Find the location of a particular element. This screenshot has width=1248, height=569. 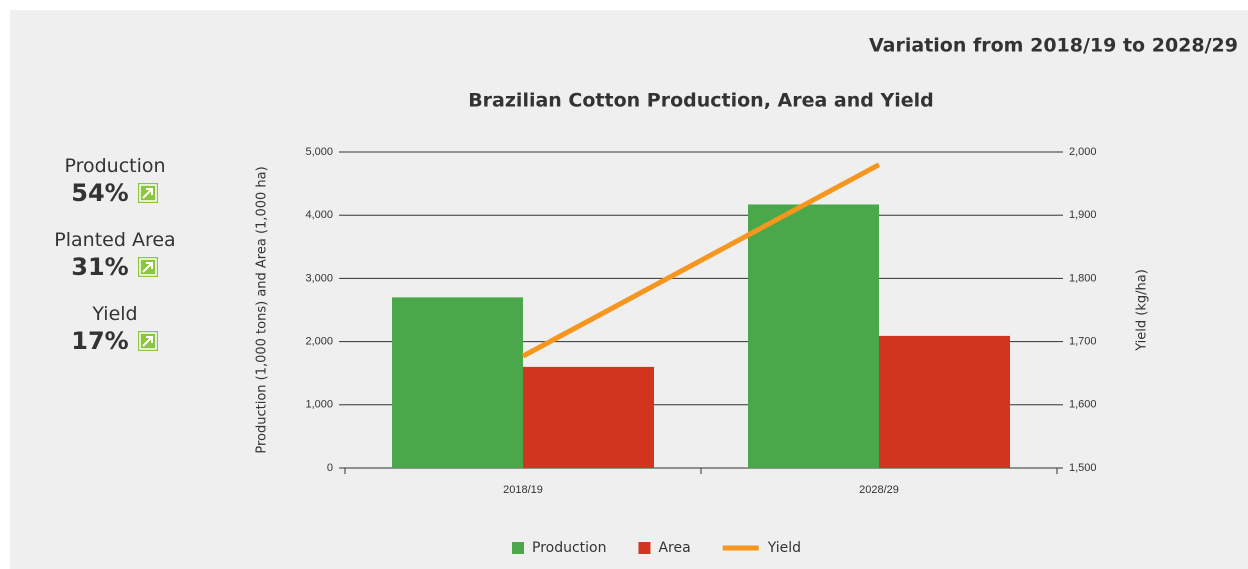

stat-value: 31% is located at coordinates (100, 267).